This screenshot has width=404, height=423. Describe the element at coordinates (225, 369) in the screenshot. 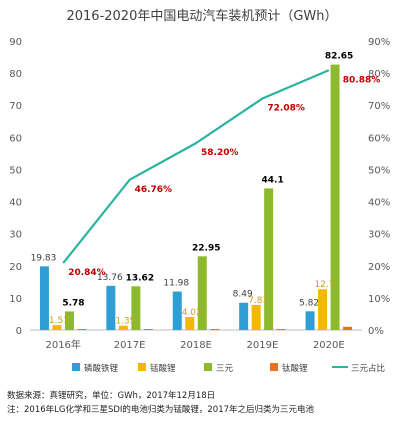

I see `legend-label: 三元` at that location.